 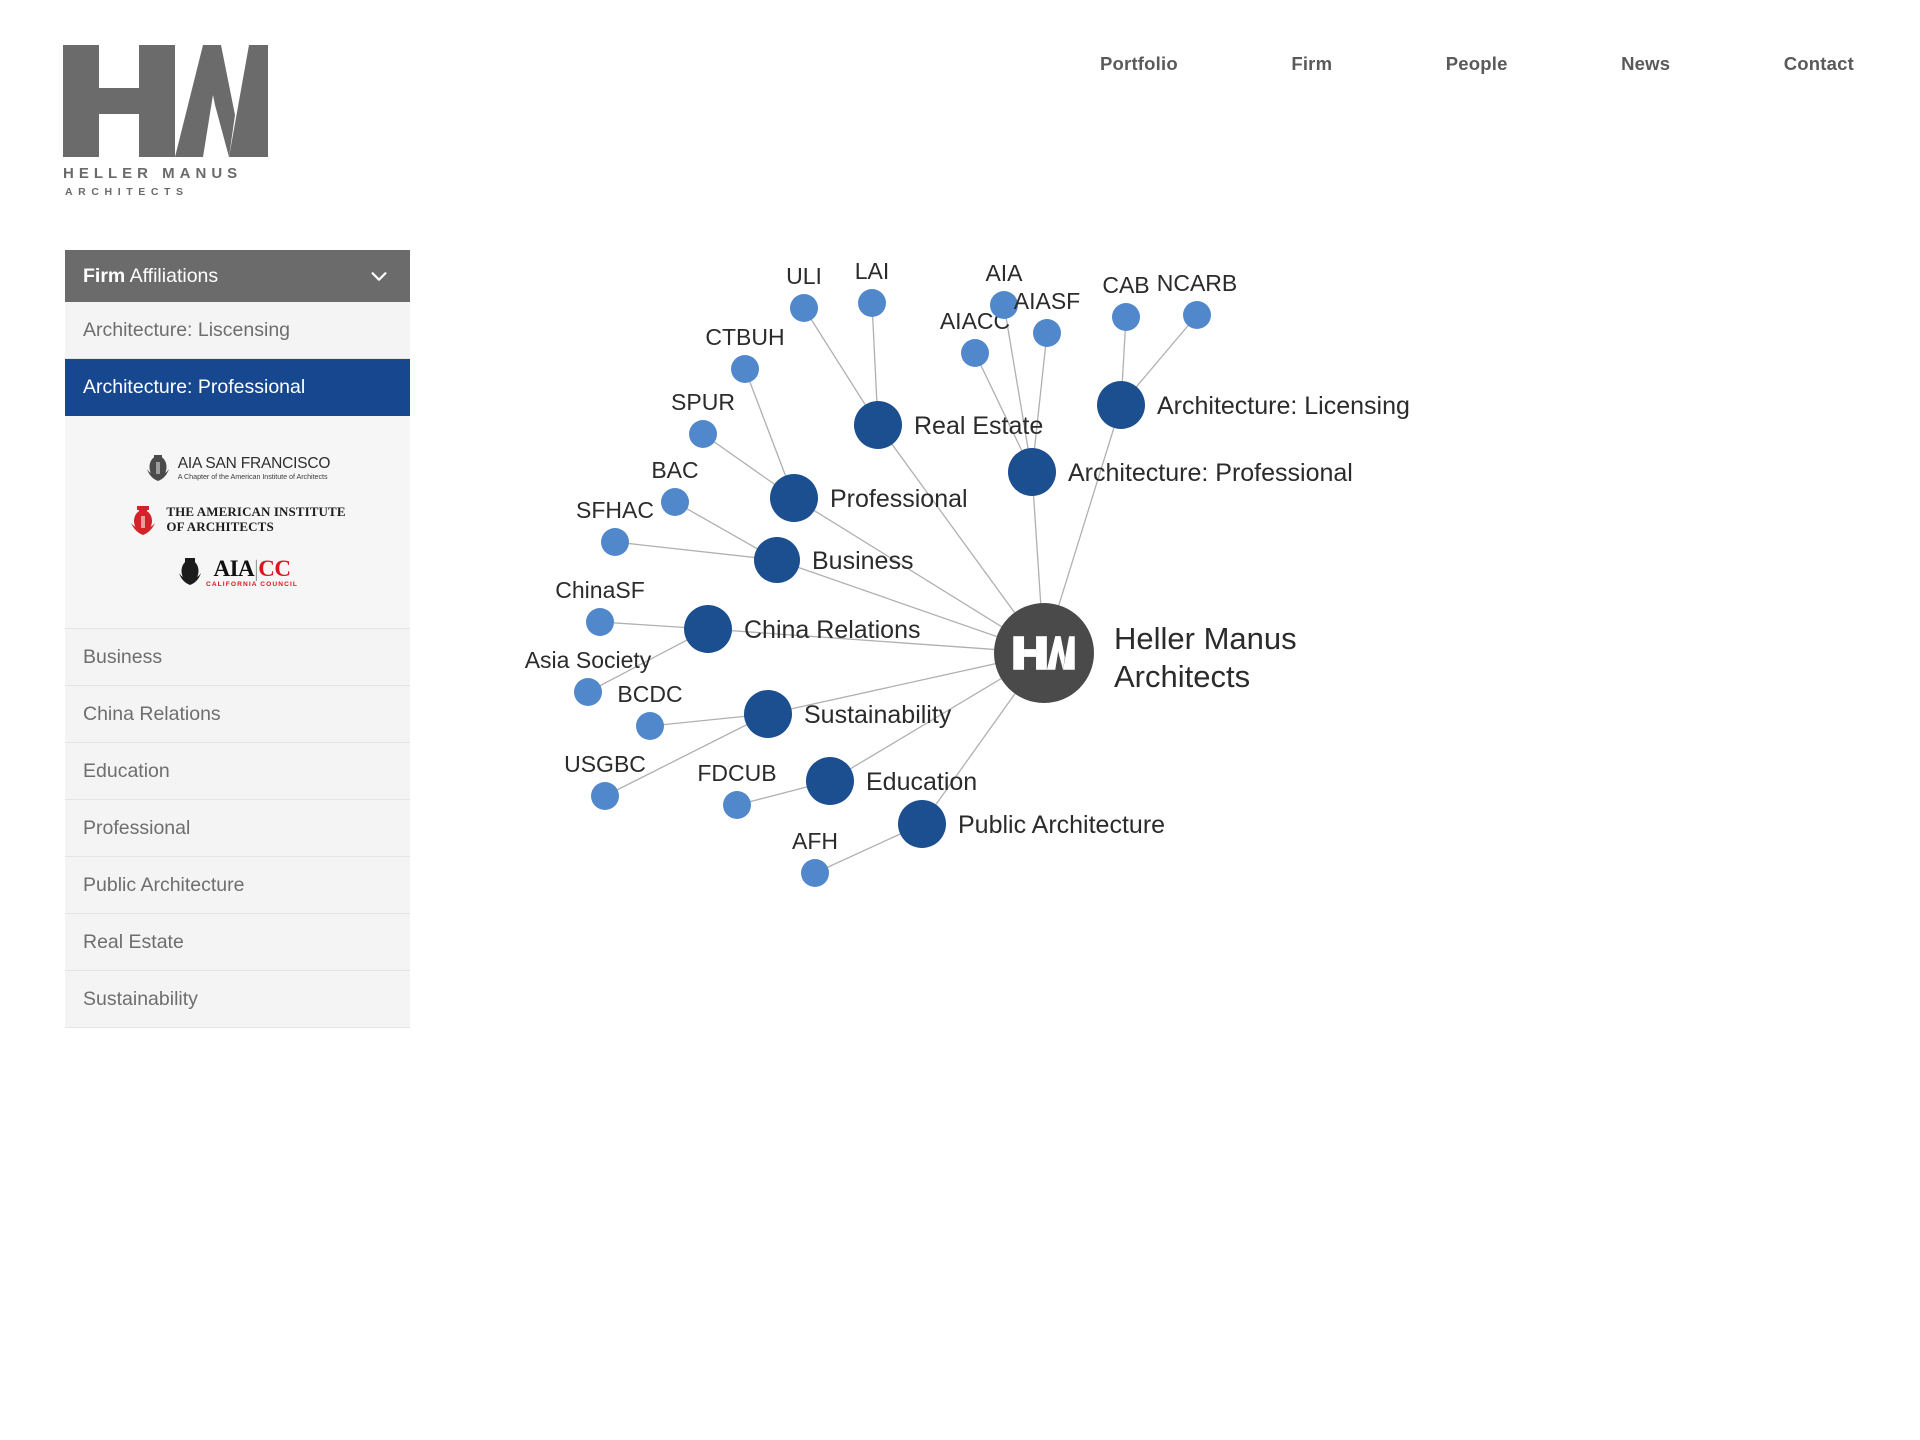 I want to click on logo-aiacc-california-council: AIA|CC CALIFORNIA COUNCIL, so click(x=237, y=572).